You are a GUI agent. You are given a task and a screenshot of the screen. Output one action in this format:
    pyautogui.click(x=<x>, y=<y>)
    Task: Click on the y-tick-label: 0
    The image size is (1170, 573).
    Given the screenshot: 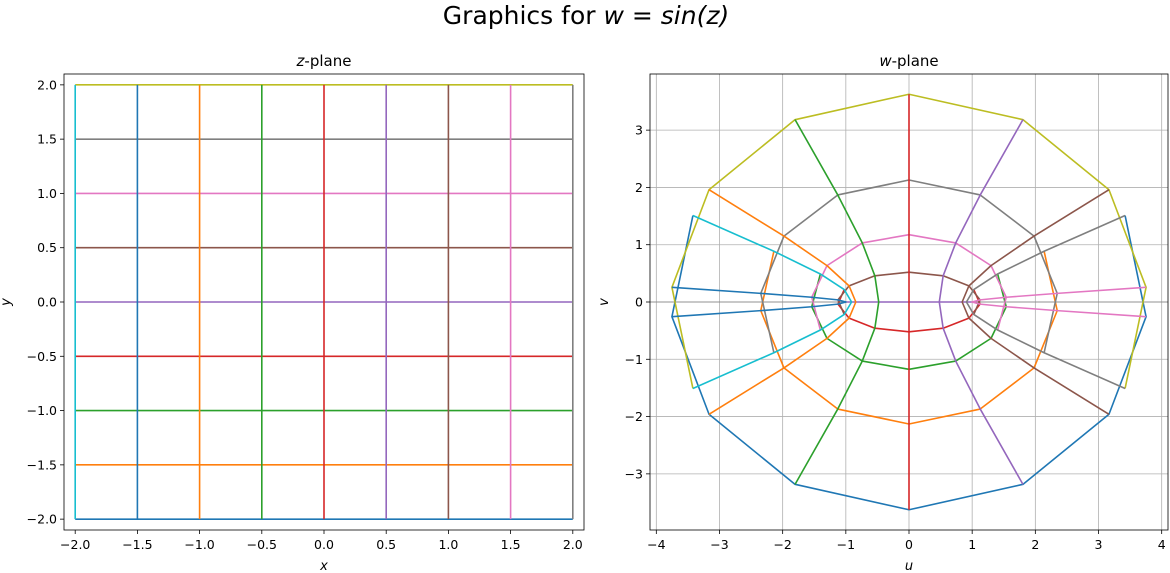 What is the action you would take?
    pyautogui.click(x=639, y=302)
    